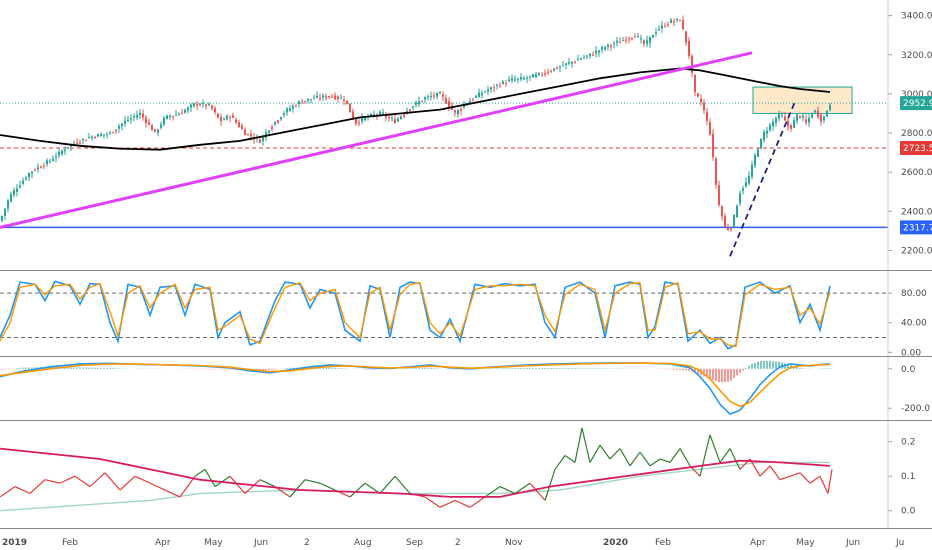 The width and height of the screenshot is (932, 550). Describe the element at coordinates (762, 179) in the screenshot. I see `support-dashed-line` at that location.